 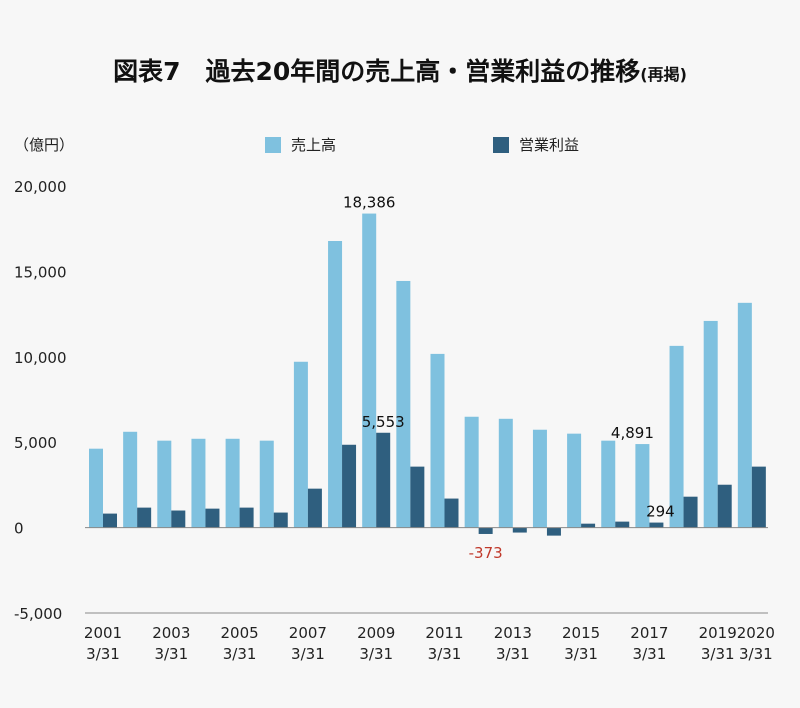 What do you see at coordinates (501, 144) in the screenshot?
I see `legend-swatch-operating-profit` at bounding box center [501, 144].